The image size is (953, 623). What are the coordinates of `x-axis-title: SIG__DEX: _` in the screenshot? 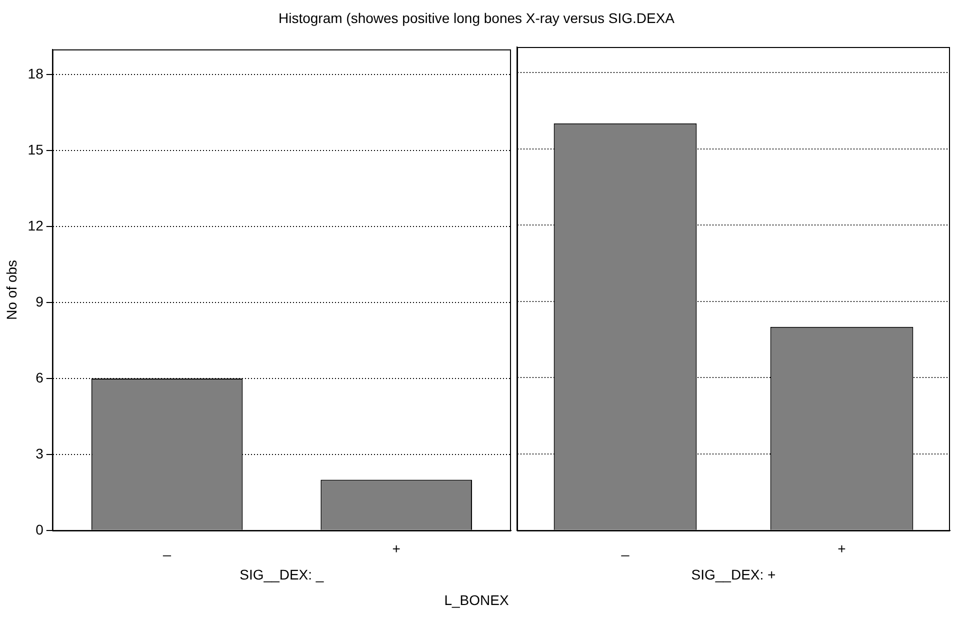 It's located at (282, 574).